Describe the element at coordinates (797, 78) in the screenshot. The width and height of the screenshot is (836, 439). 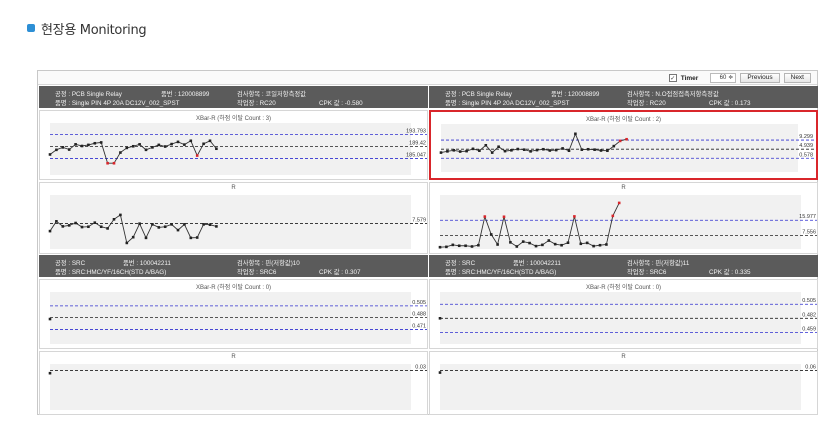
I see `next-button: Next` at that location.